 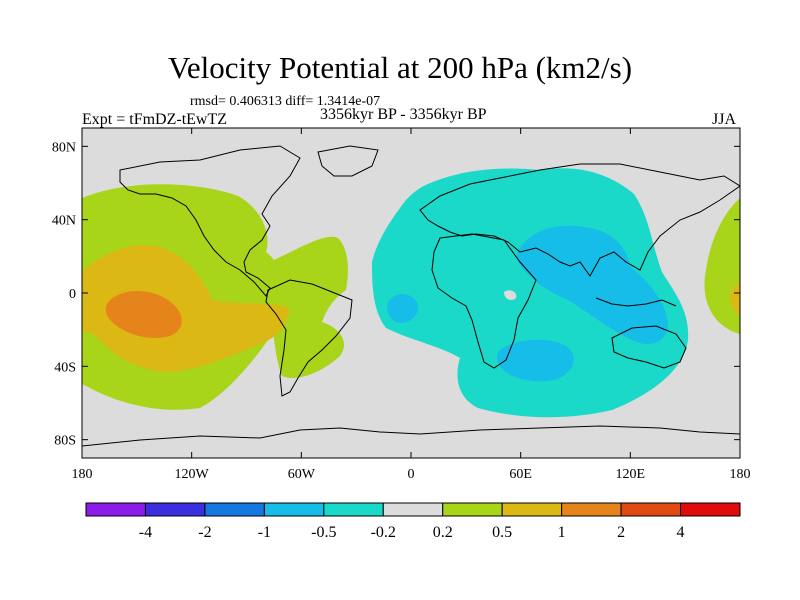 I want to click on y-tick-label: 0, so click(x=72, y=294).